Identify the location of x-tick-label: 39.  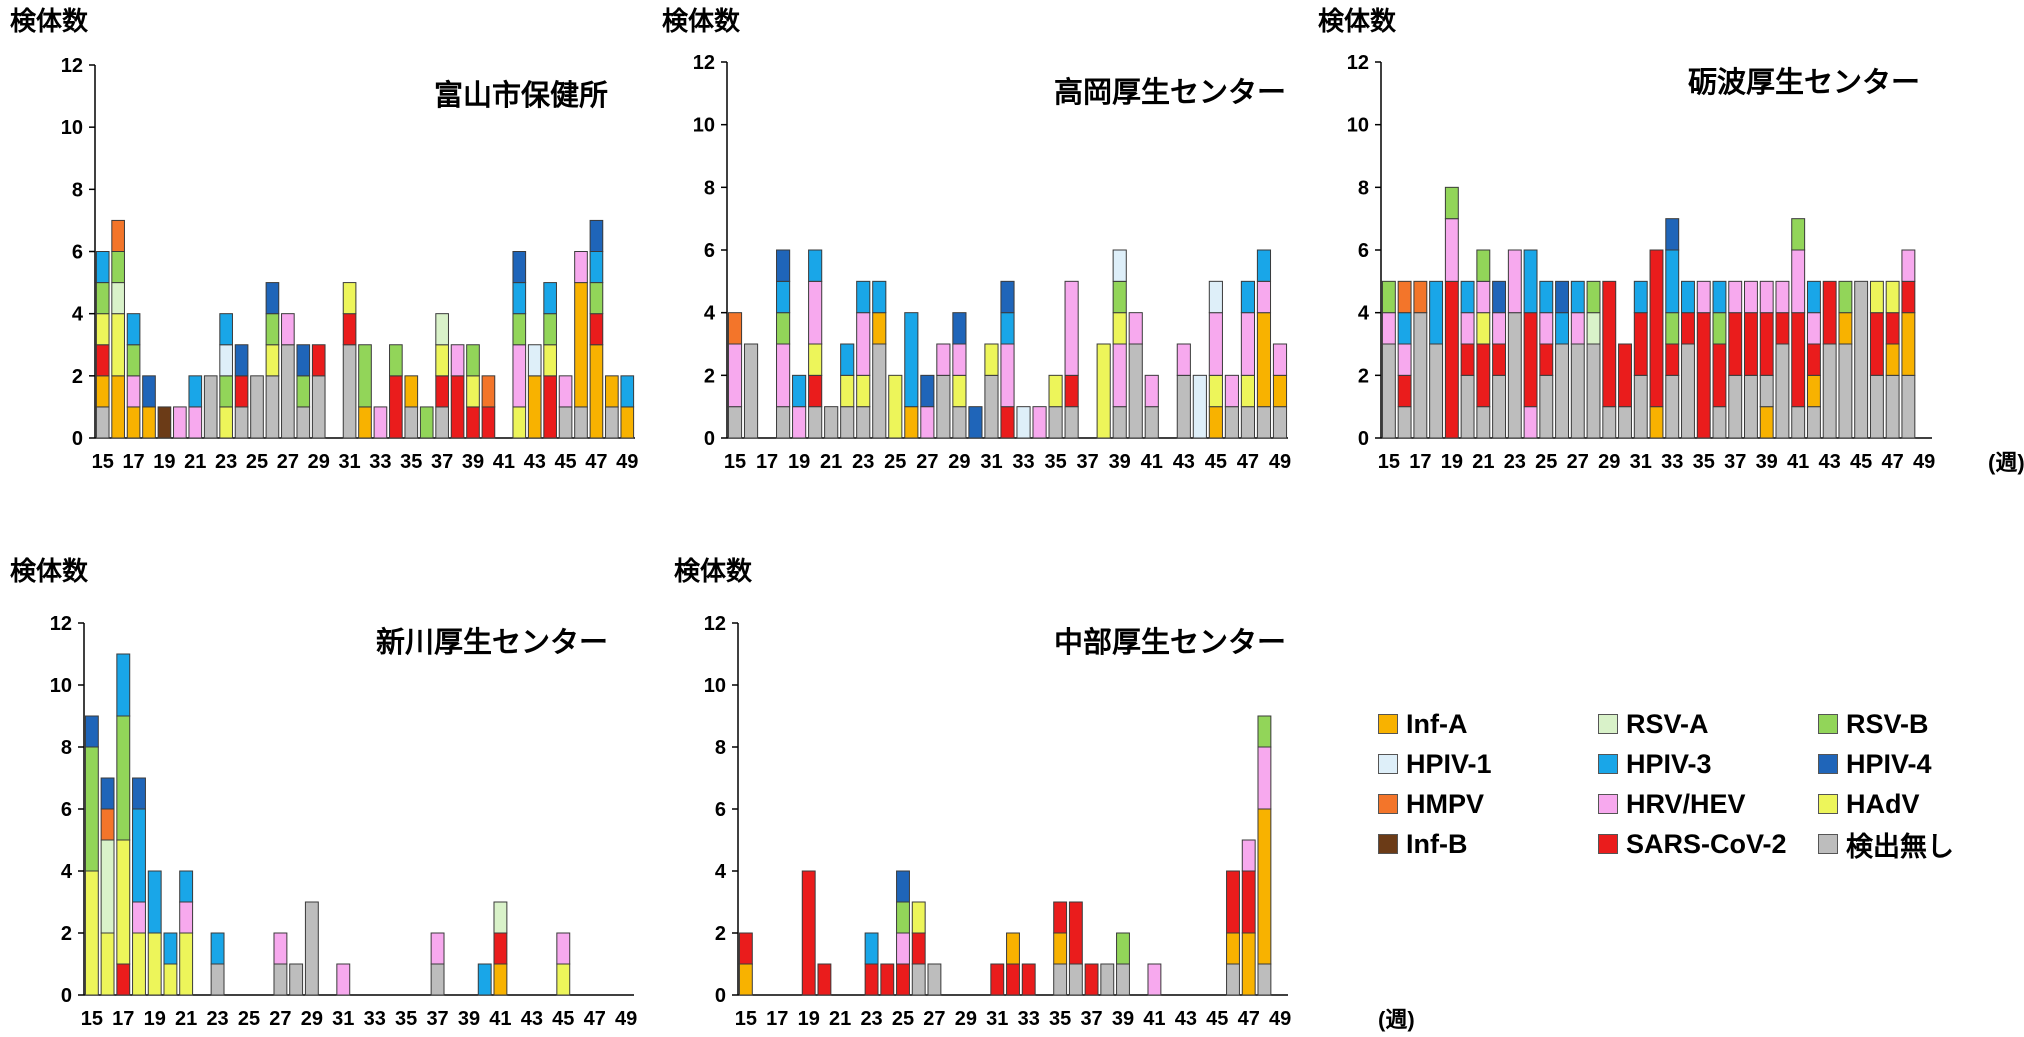
(1120, 462).